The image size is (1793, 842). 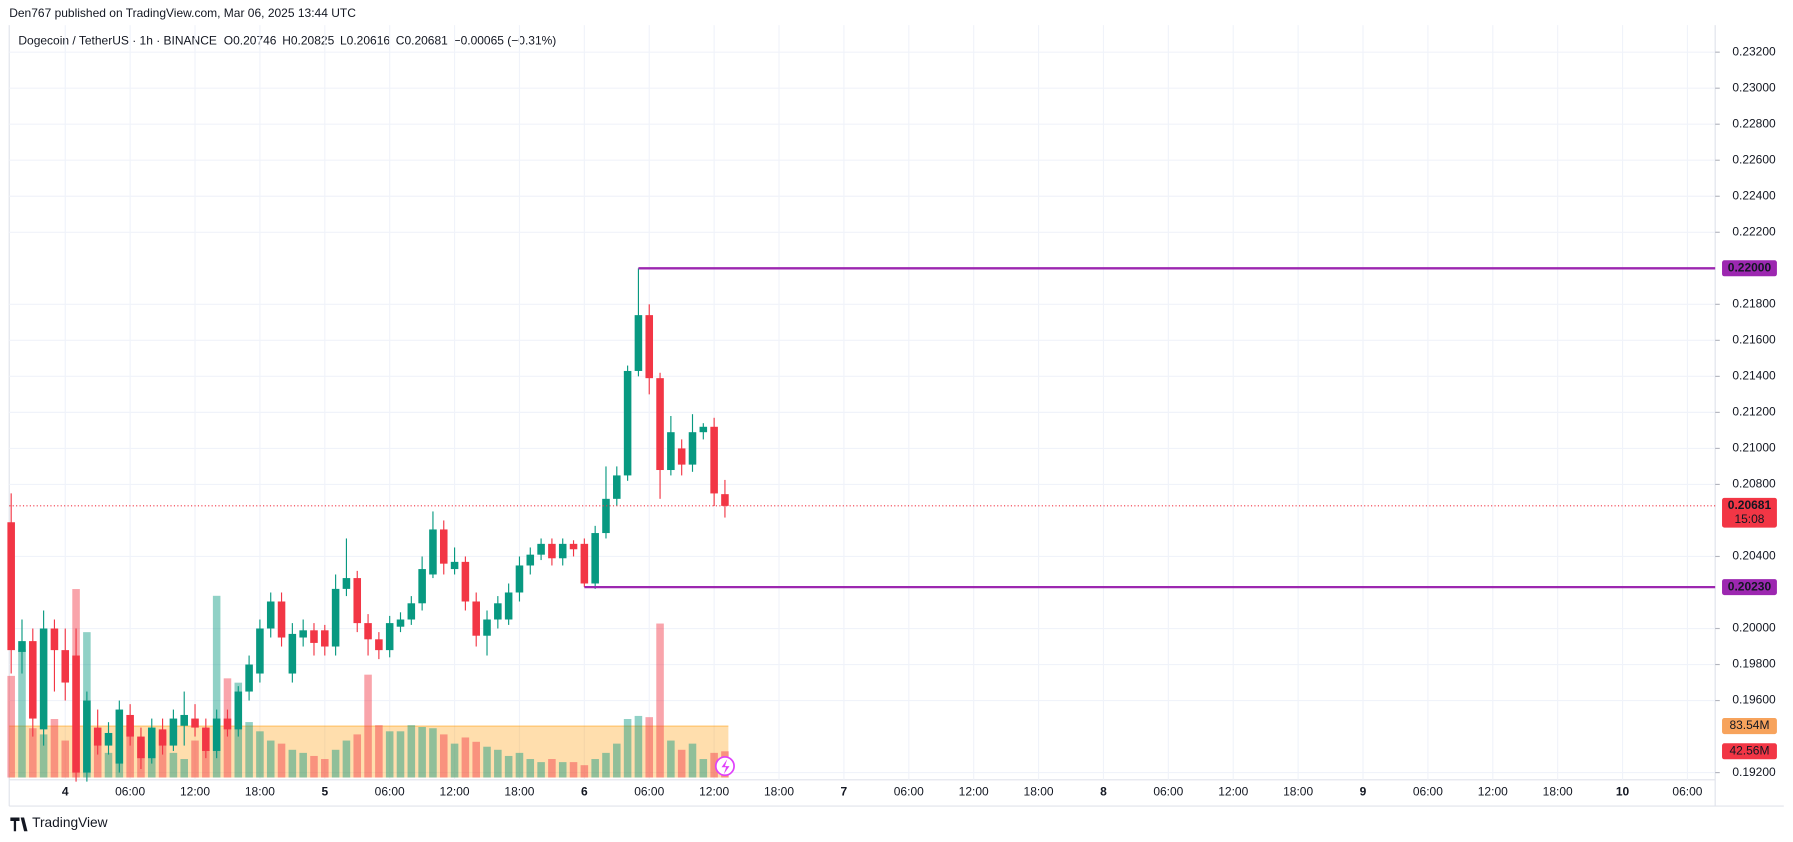 I want to click on event-marker-icon, so click(x=725, y=767).